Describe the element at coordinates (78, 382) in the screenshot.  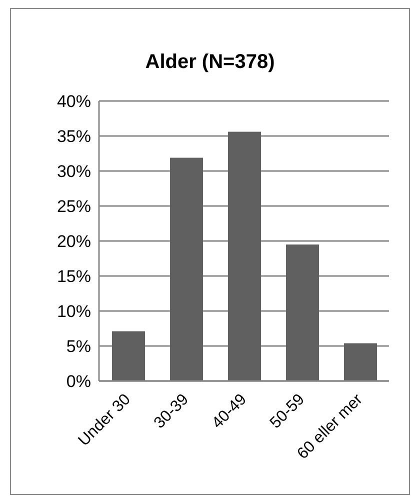
I see `y-tick-label: 0%` at that location.